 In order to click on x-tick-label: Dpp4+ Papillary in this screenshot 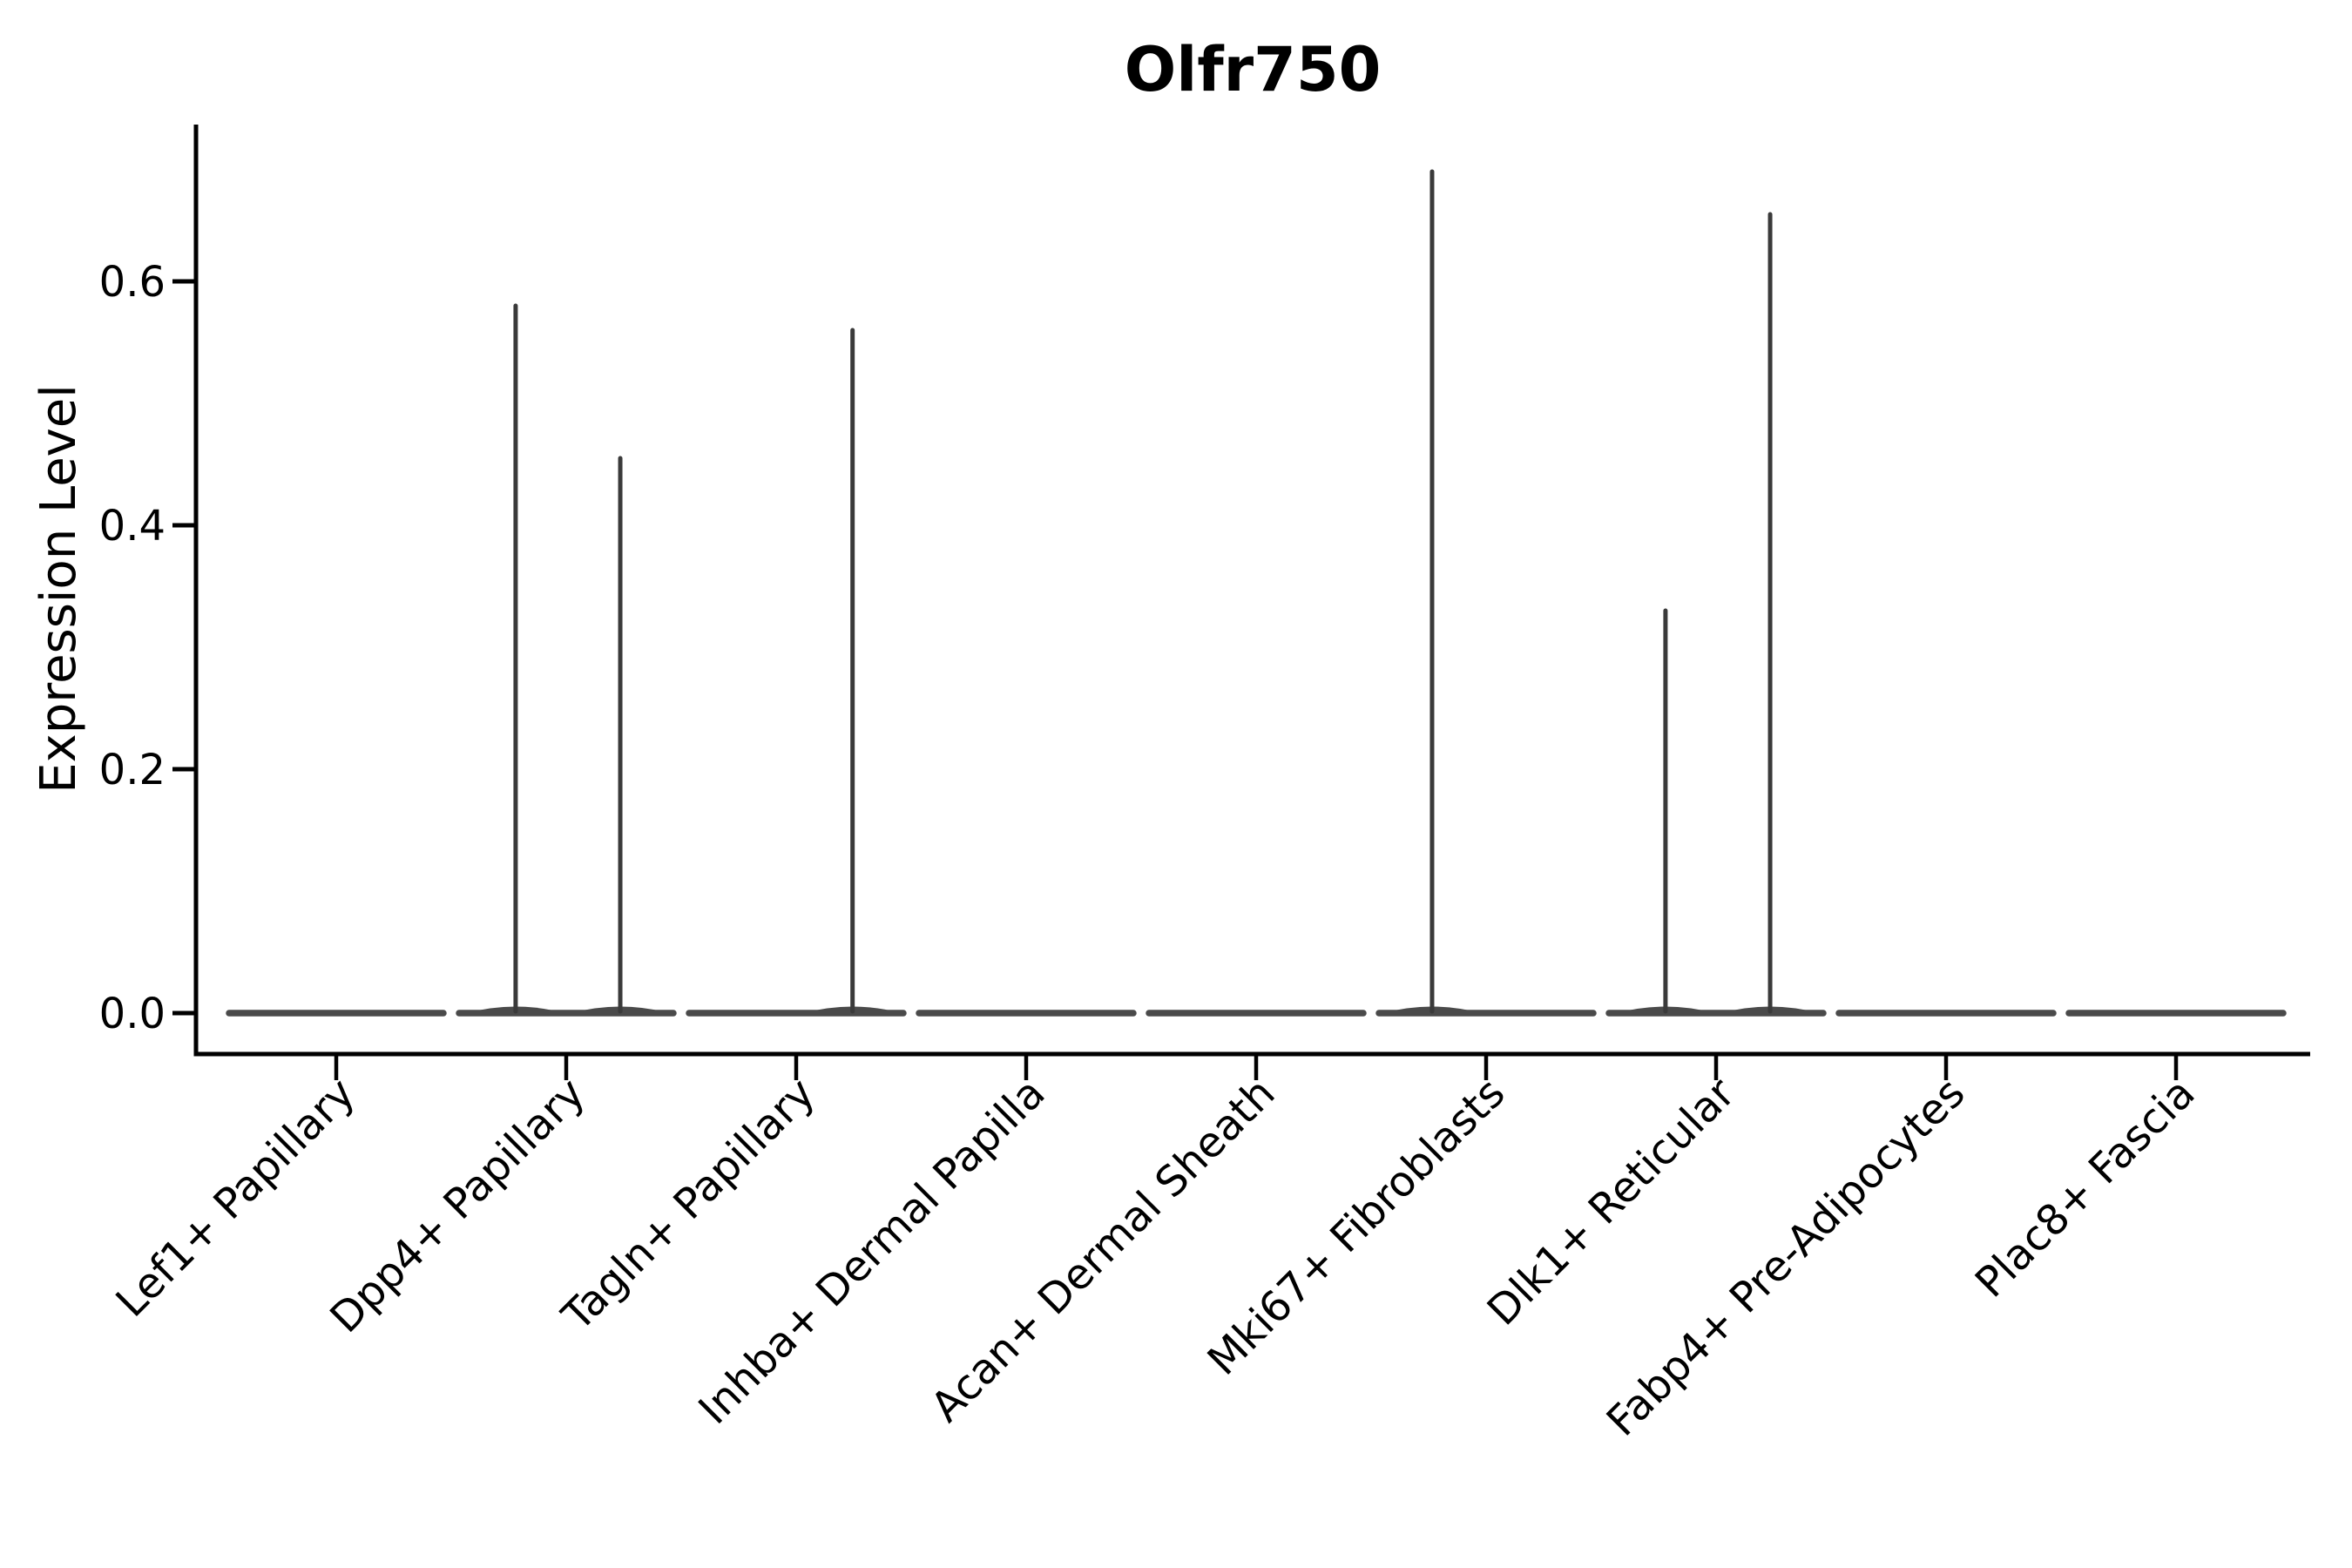, I will do `click(457, 1205)`.